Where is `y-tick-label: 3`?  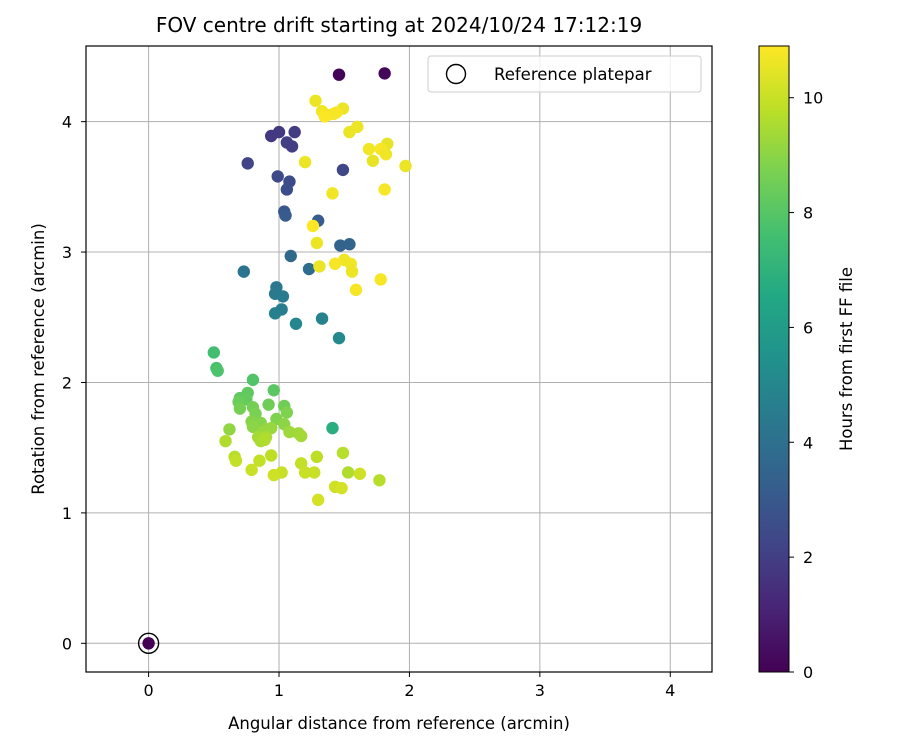 y-tick-label: 3 is located at coordinates (67, 252).